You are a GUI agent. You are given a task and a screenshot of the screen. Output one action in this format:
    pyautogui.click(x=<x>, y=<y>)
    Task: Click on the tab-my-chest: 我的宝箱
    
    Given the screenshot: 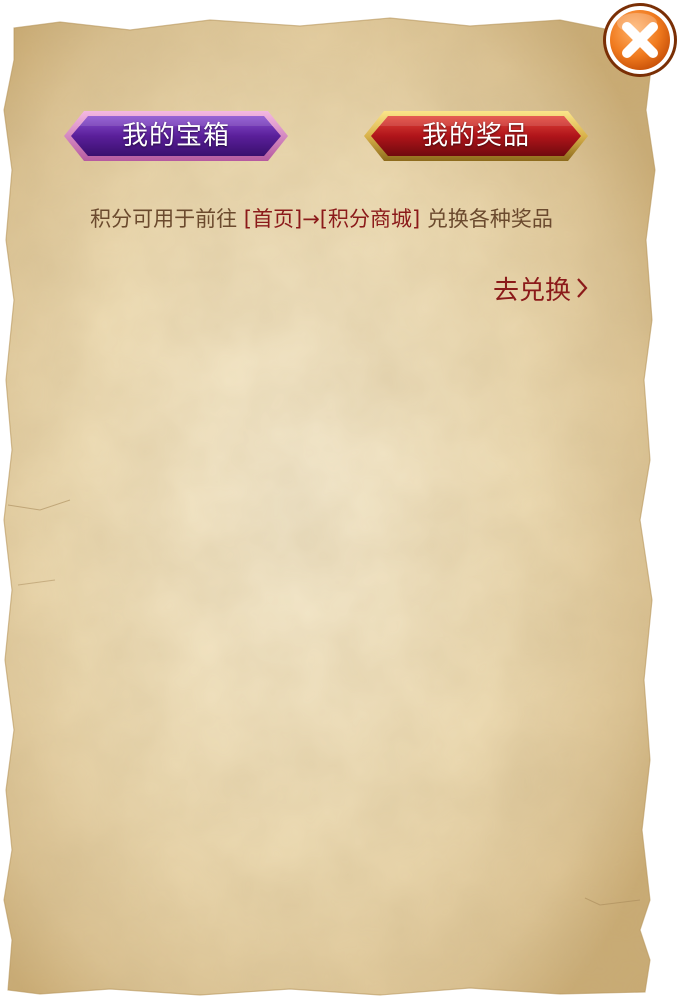 What is the action you would take?
    pyautogui.click(x=176, y=136)
    